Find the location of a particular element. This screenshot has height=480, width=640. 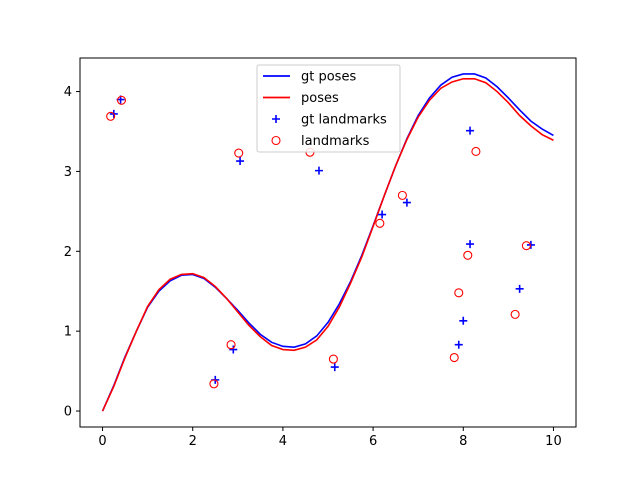

legend-item: gt poses is located at coordinates (309, 77).